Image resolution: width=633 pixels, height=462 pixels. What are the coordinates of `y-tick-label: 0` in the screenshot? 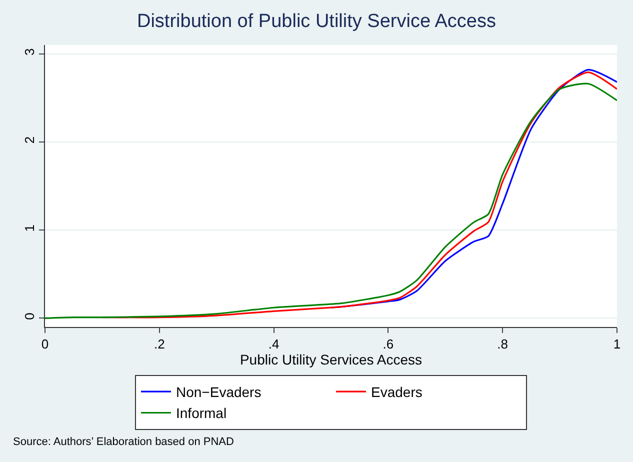 It's located at (29, 316).